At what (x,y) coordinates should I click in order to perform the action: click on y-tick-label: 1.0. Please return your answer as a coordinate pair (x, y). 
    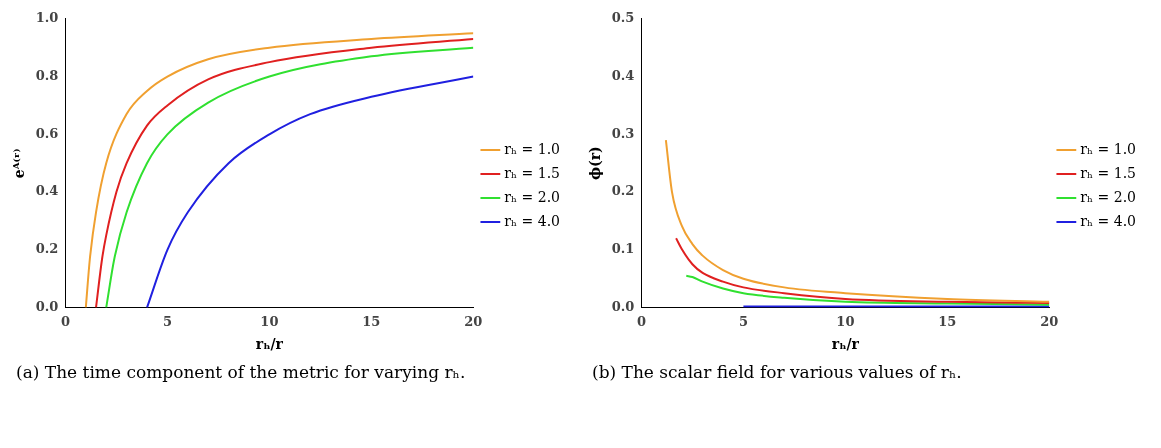
    Looking at the image, I should click on (47, 18).